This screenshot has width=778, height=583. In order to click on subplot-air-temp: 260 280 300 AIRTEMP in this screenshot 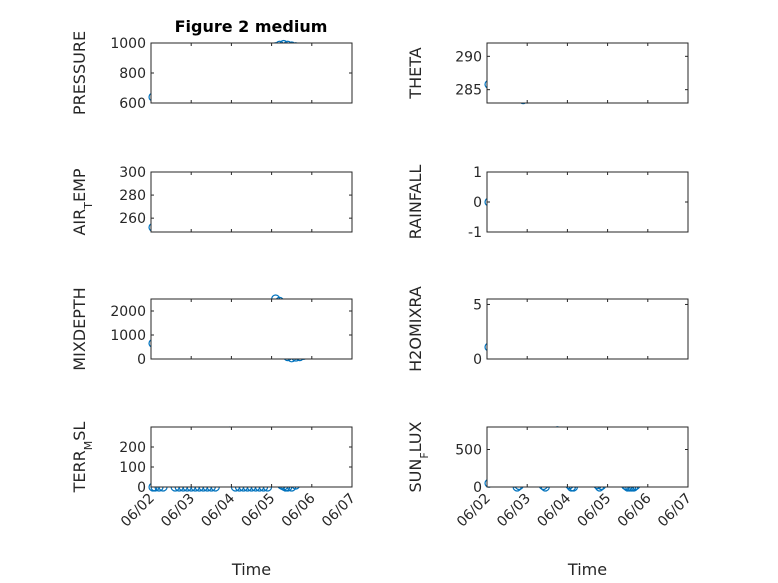, I will do `click(211, 200)`.